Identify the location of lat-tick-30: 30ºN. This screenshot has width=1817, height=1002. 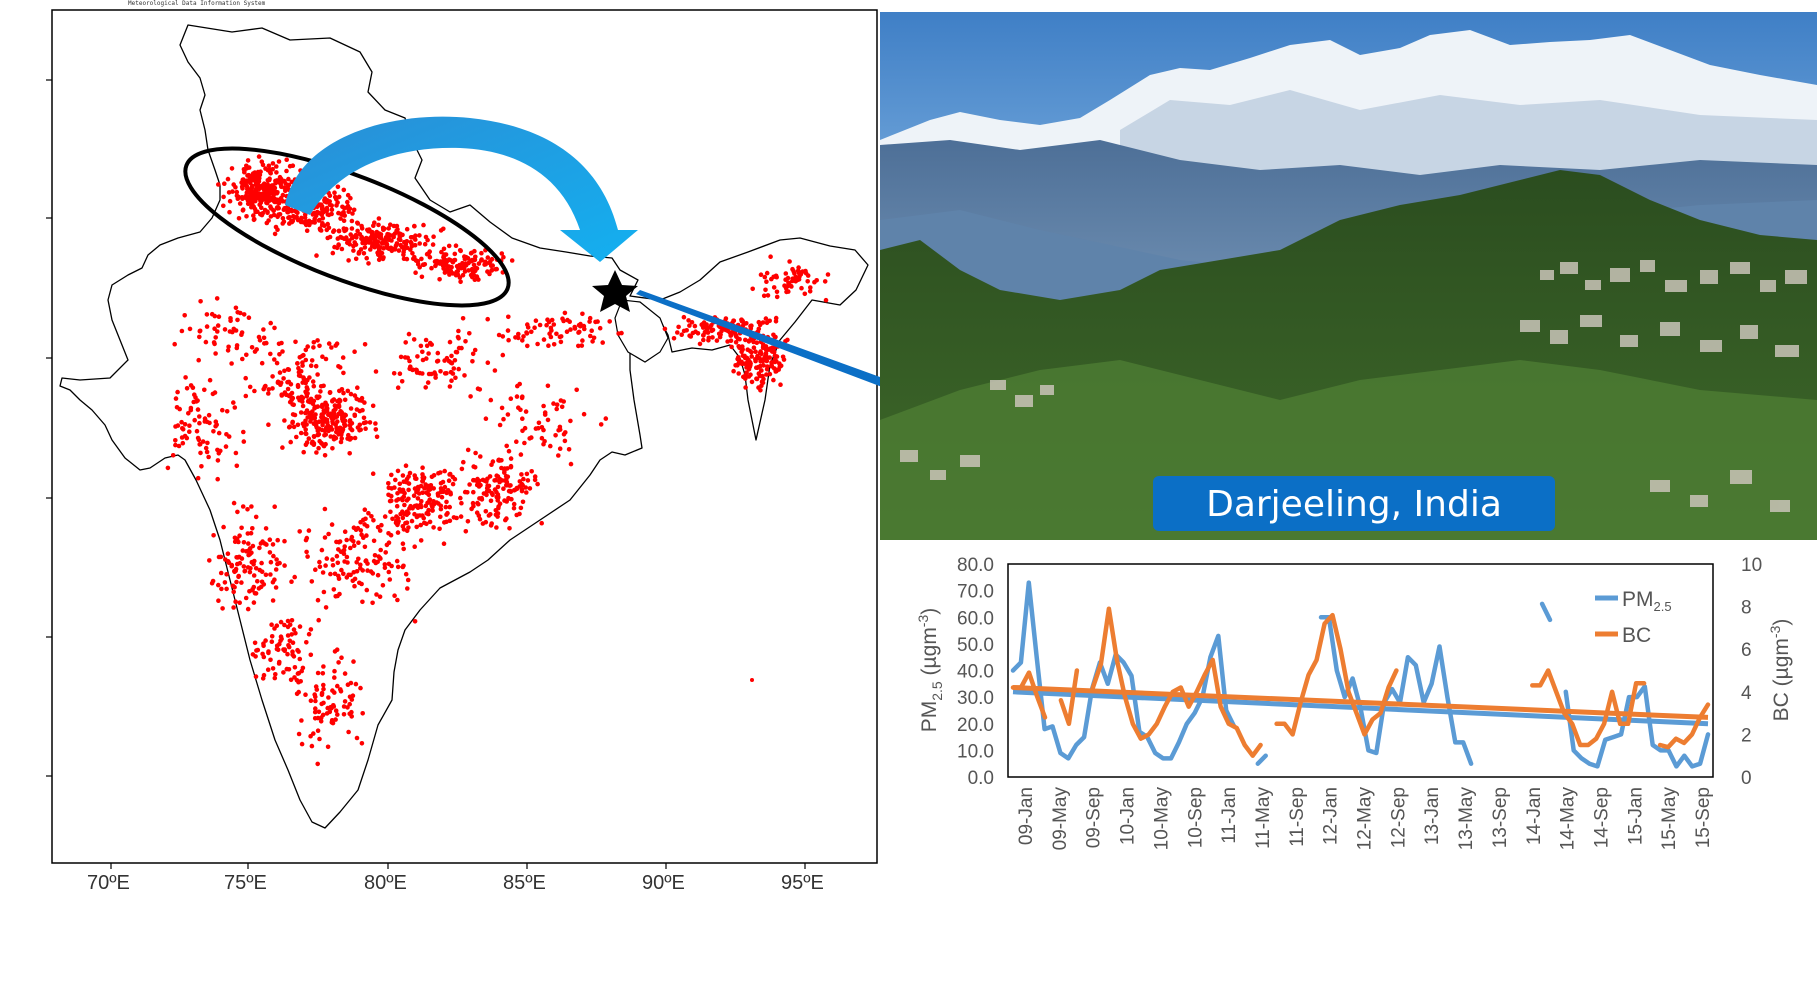
(24, 218).